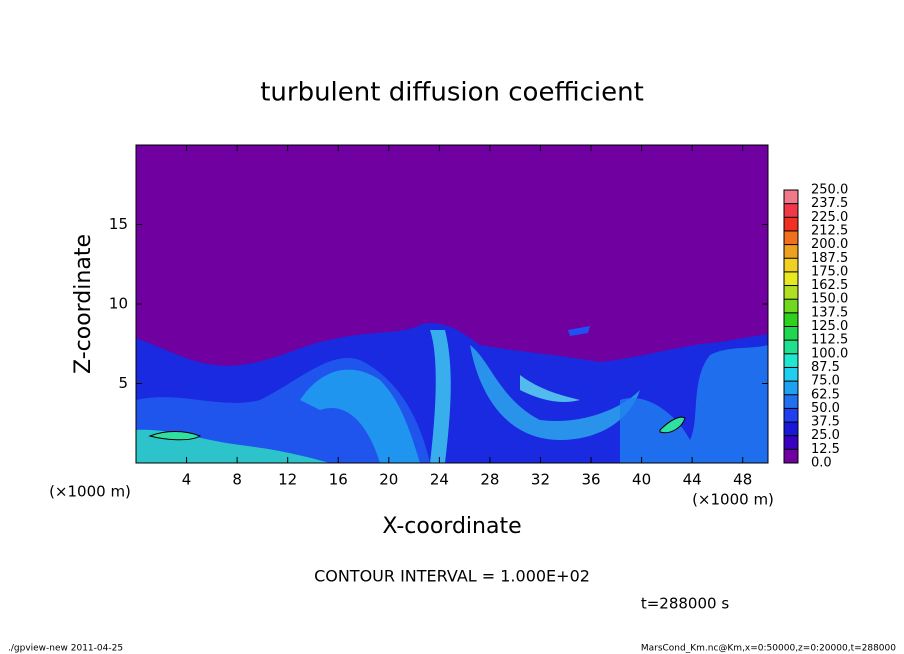 This screenshot has width=904, height=654. Describe the element at coordinates (825, 381) in the screenshot. I see `colorbar-label: 75.0` at that location.